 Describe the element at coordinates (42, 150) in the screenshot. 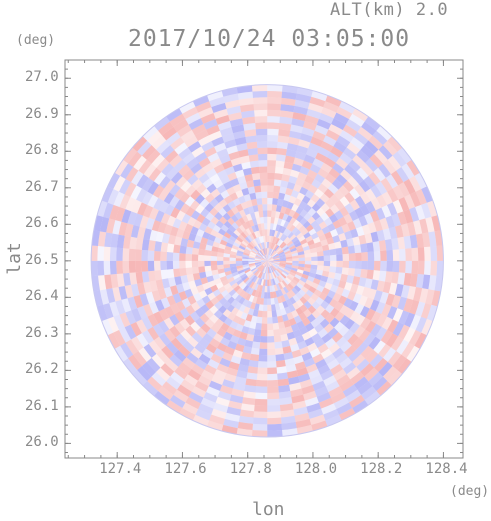

I see `y-tick-label: 26.8` at that location.